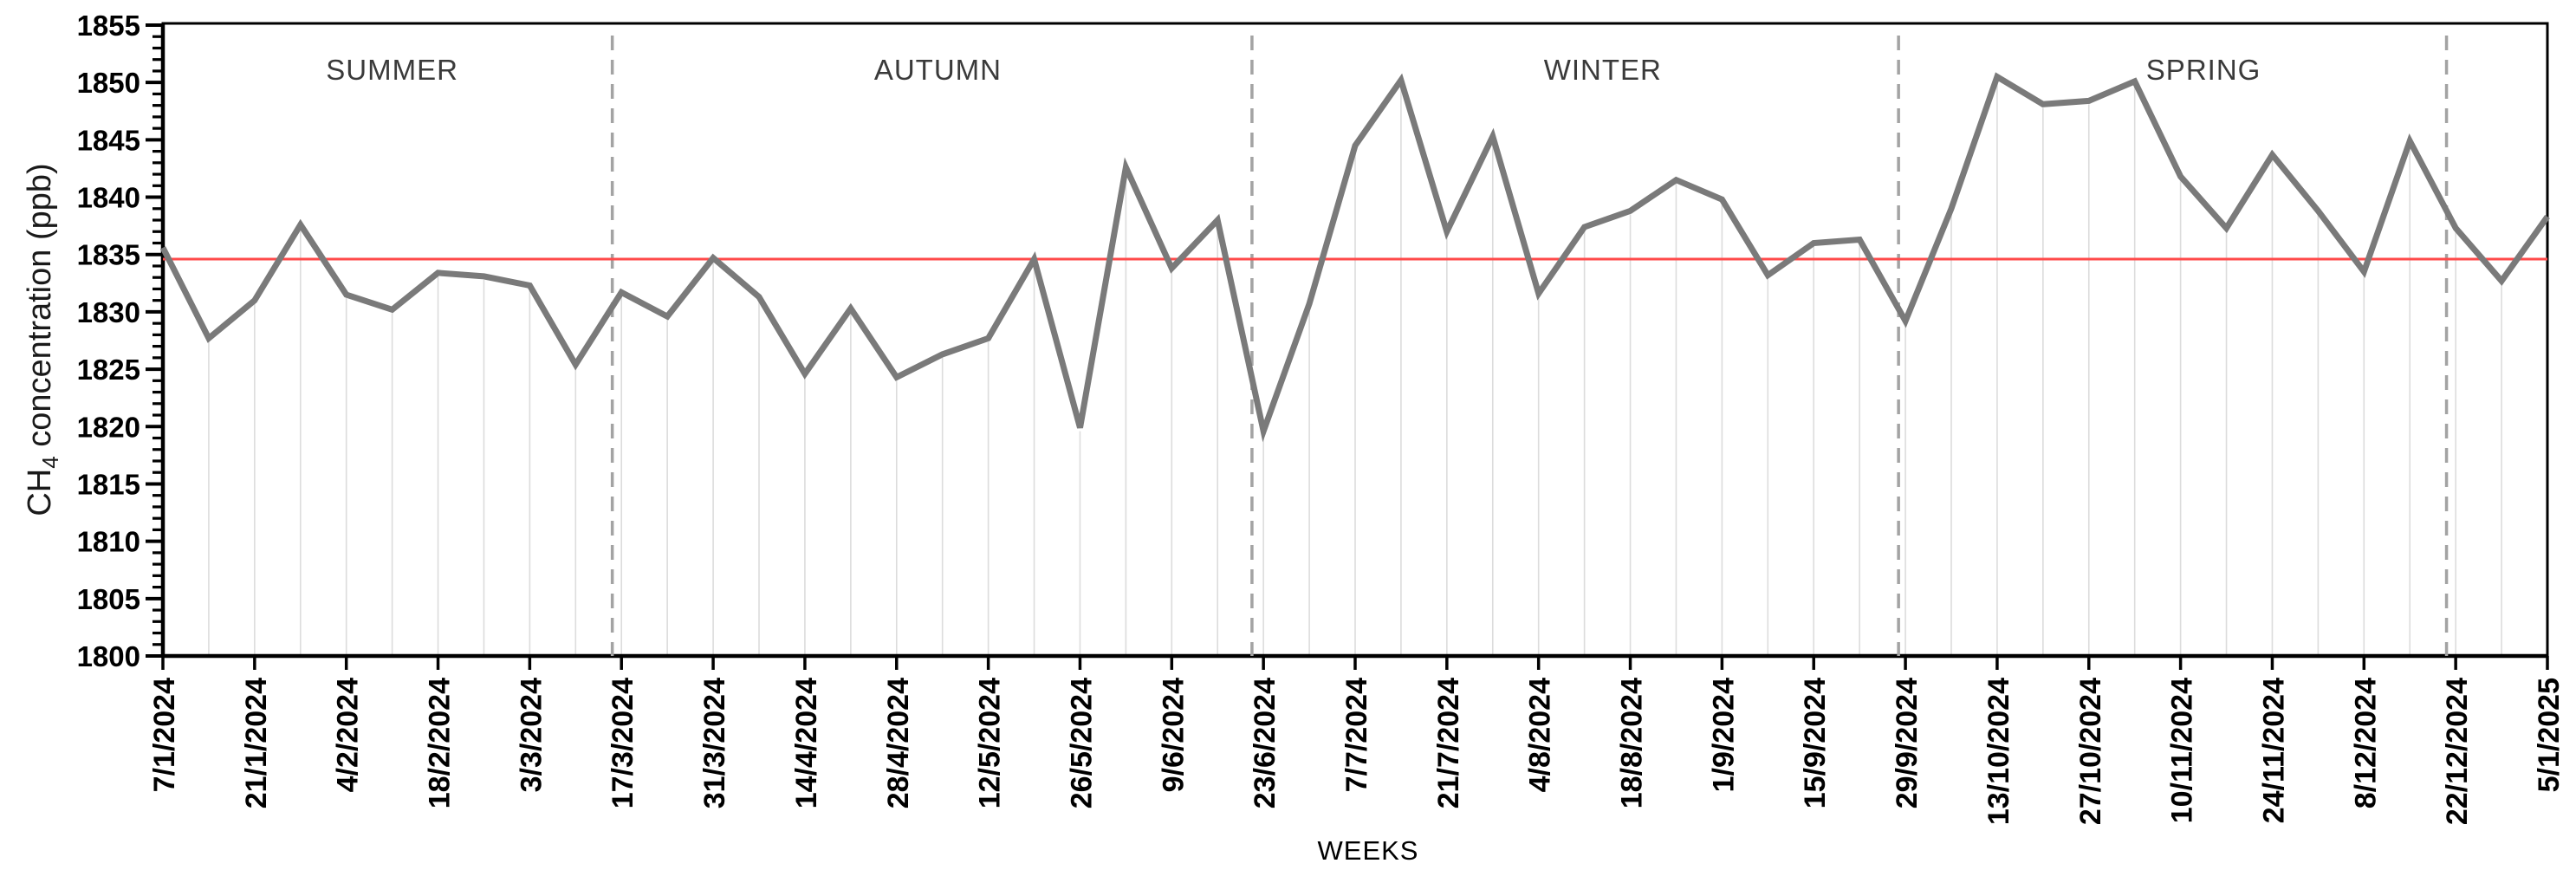 This screenshot has width=2576, height=870. Describe the element at coordinates (109, 198) in the screenshot. I see `y-tick-label: 1840` at that location.